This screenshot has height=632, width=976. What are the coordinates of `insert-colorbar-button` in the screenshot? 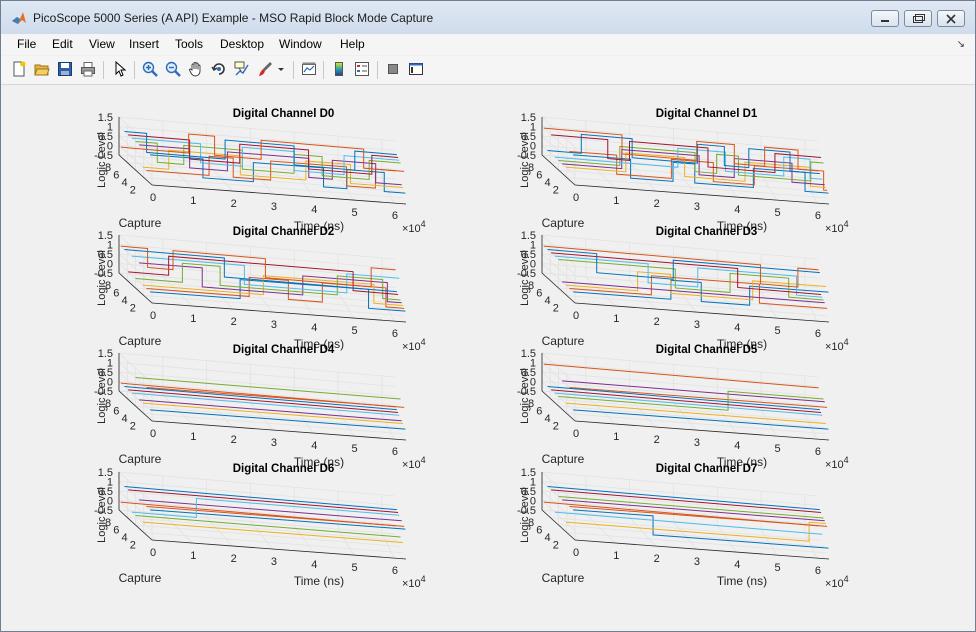 It's located at (339, 69).